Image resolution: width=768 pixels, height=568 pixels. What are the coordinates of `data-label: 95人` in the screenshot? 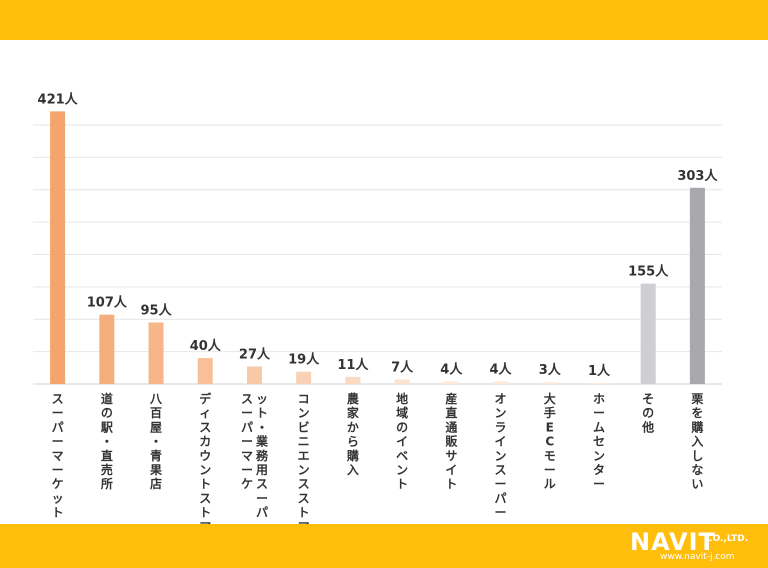 It's located at (156, 310).